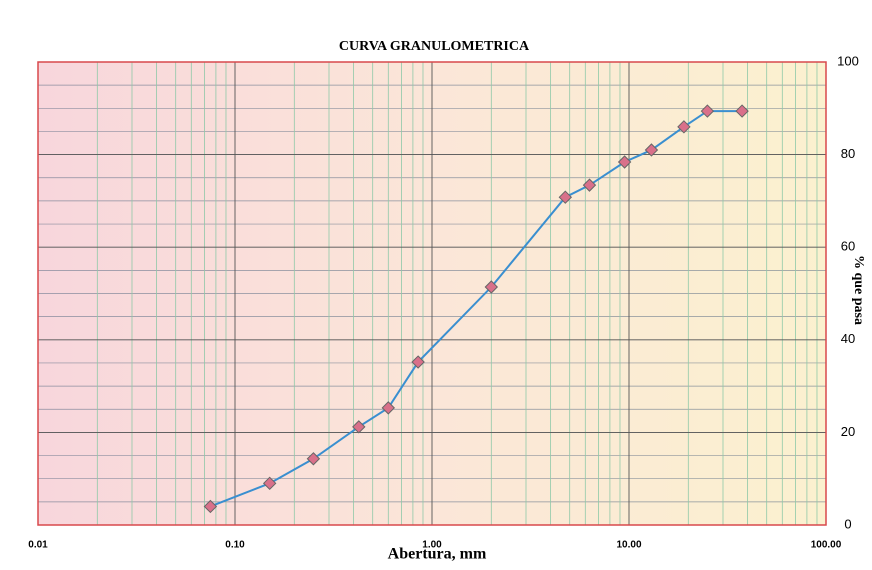 Image resolution: width=872 pixels, height=570 pixels. I want to click on y-axis-label: % que pasa, so click(858, 290).